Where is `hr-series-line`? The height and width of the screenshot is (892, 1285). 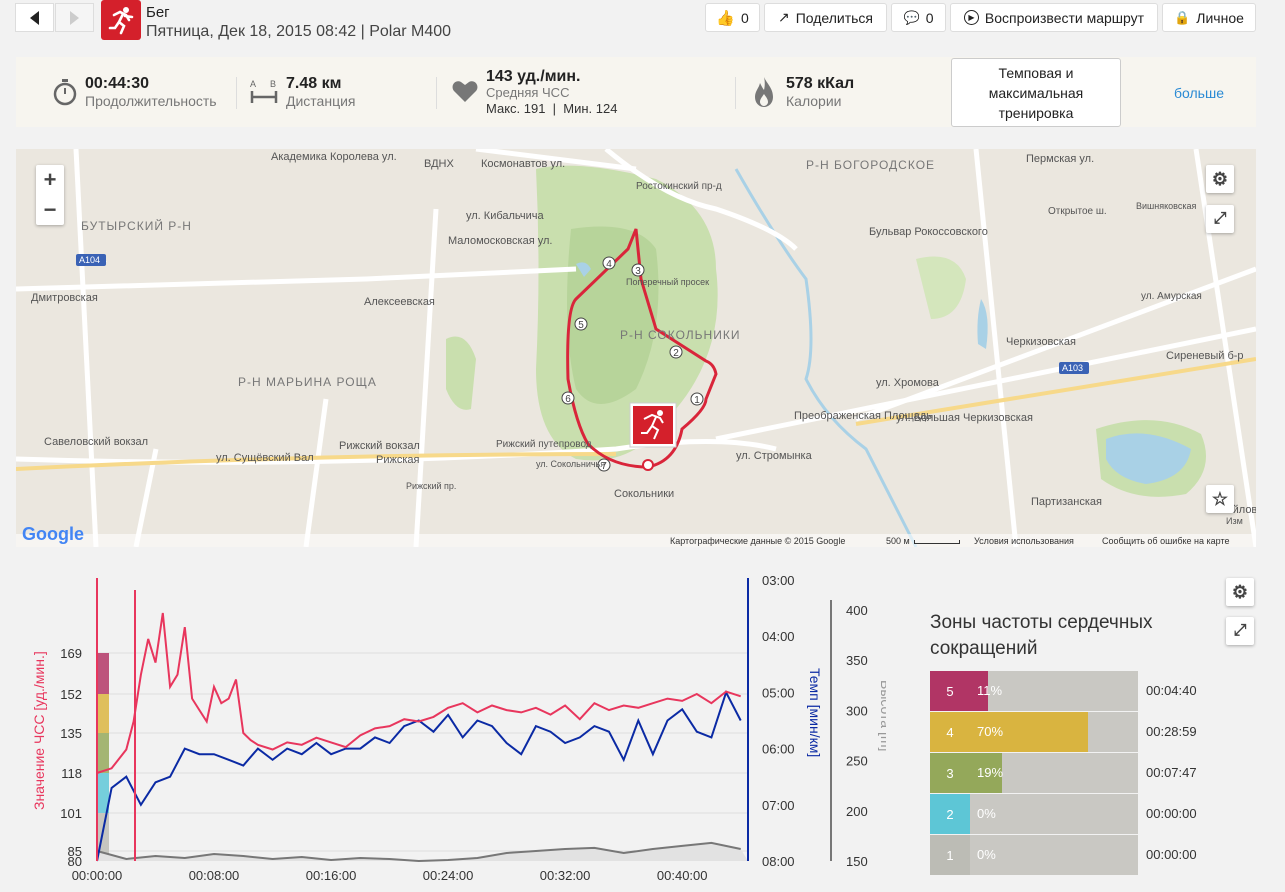
hr-series-line is located at coordinates (419, 693).